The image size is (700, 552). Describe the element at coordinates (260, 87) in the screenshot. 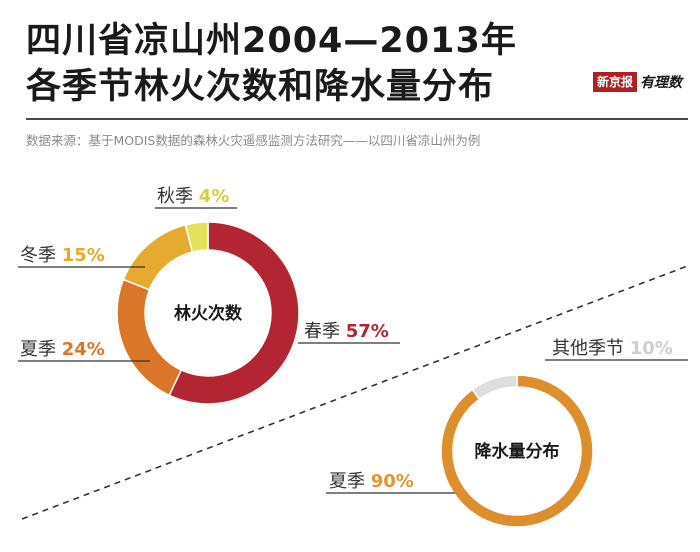

I see `title-line-2: 各季节林火次数和降水量分布` at that location.